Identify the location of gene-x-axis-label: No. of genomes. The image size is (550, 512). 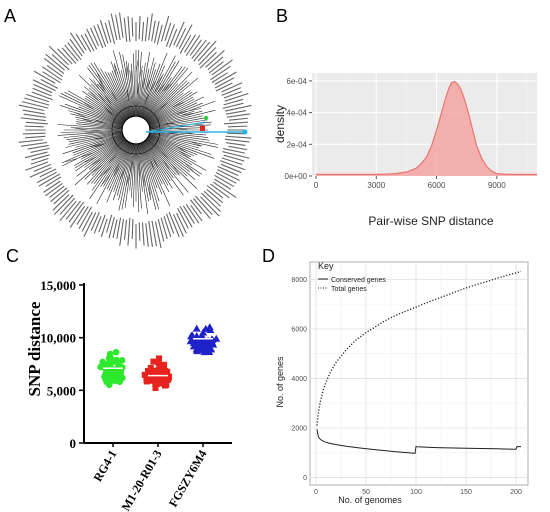
(370, 500).